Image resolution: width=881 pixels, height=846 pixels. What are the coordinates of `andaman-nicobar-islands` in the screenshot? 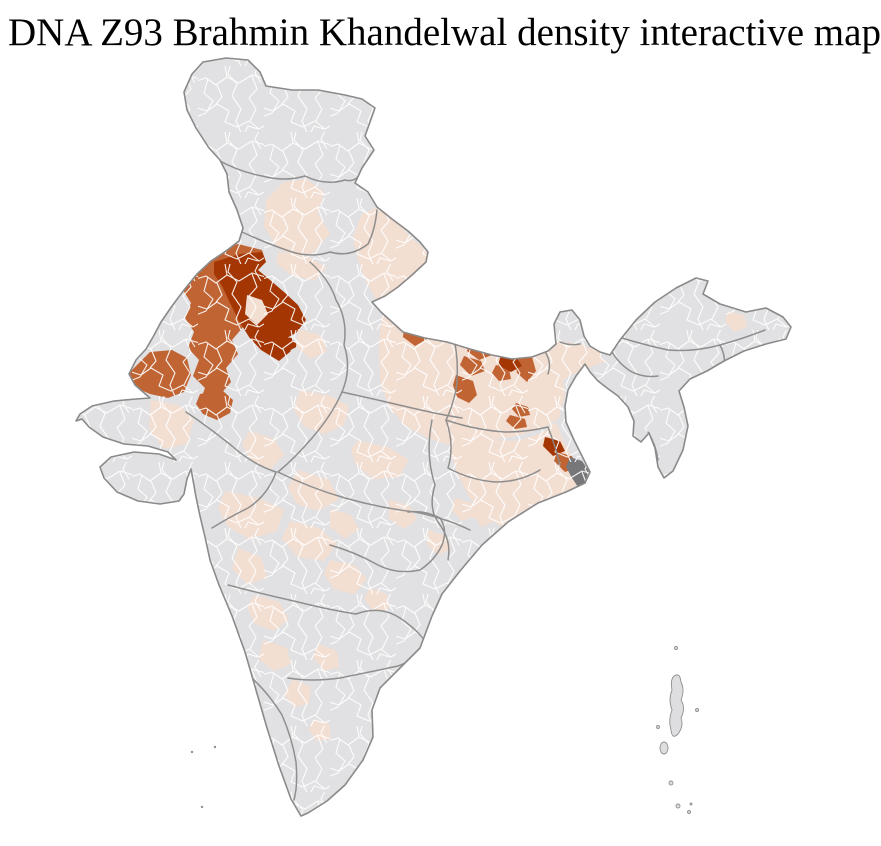 It's located at (677, 730).